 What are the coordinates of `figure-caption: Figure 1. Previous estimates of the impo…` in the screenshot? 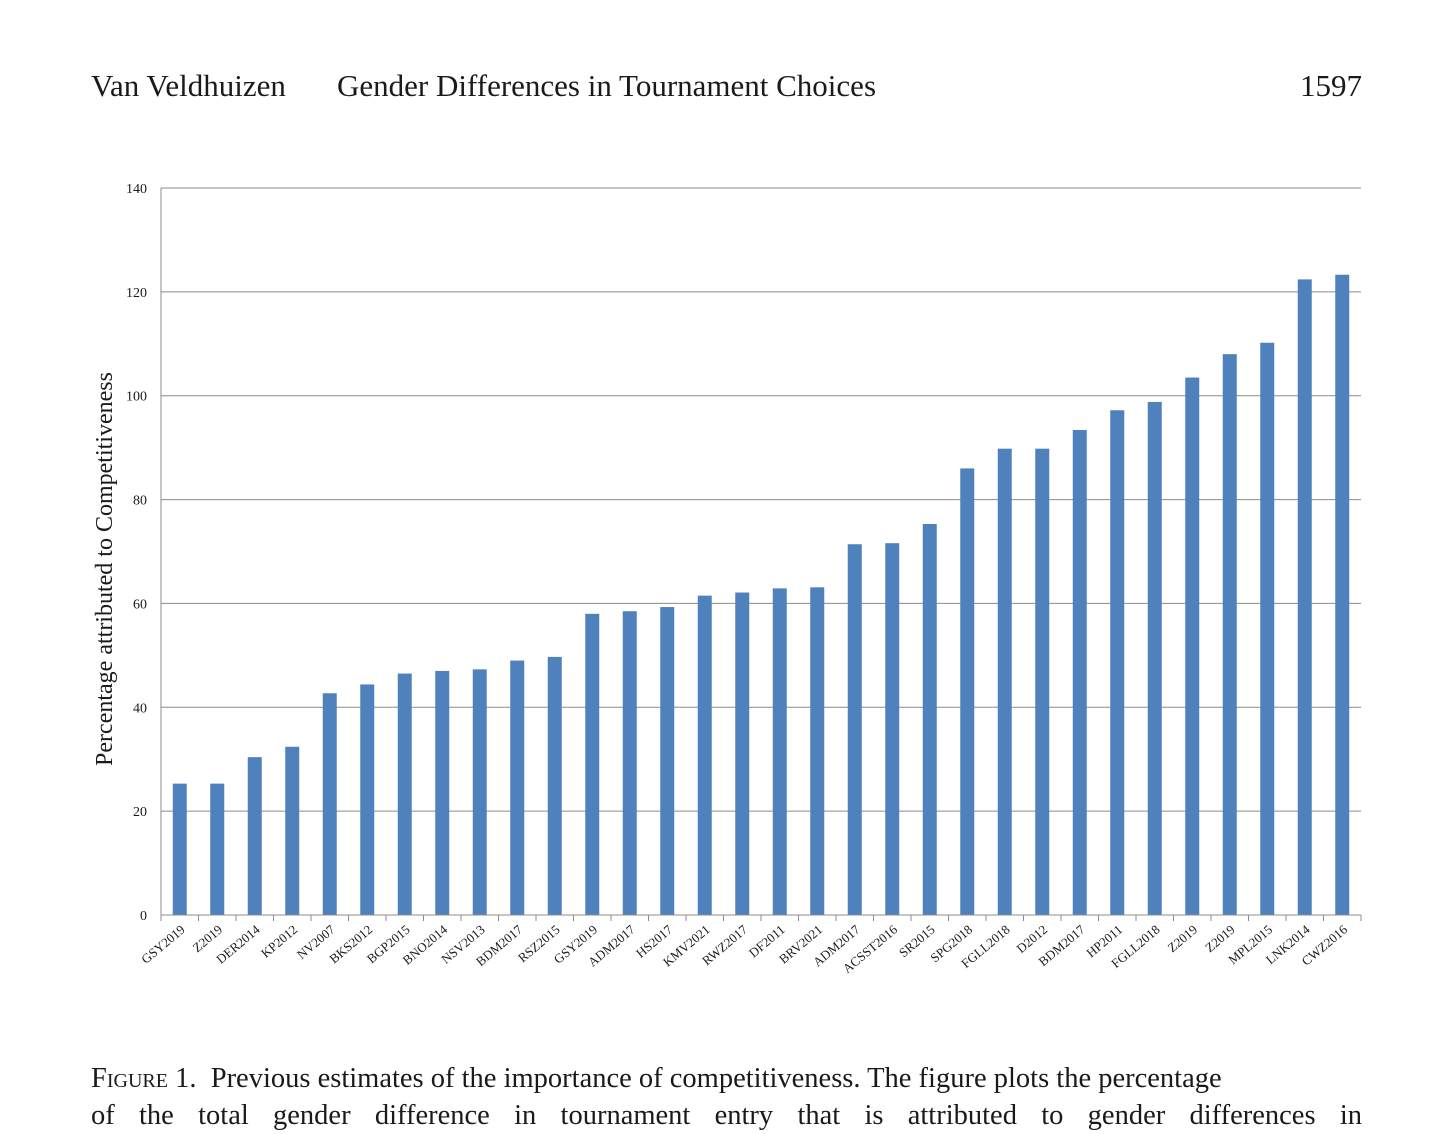 It's located at (726, 1097).